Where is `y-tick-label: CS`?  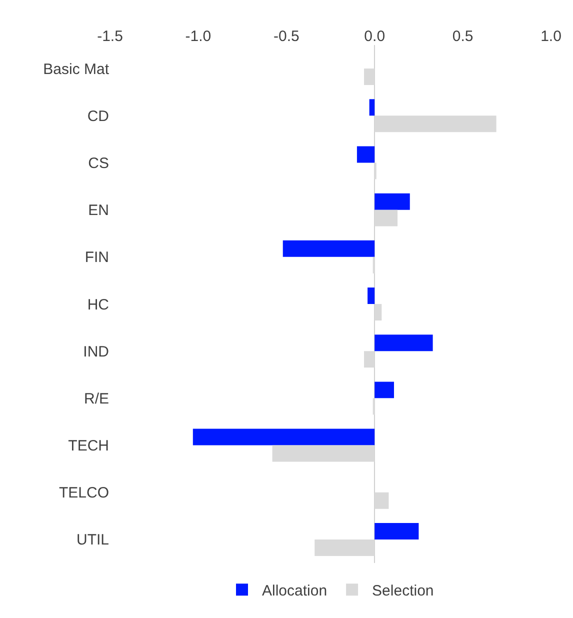 y-tick-label: CS is located at coordinates (98, 163).